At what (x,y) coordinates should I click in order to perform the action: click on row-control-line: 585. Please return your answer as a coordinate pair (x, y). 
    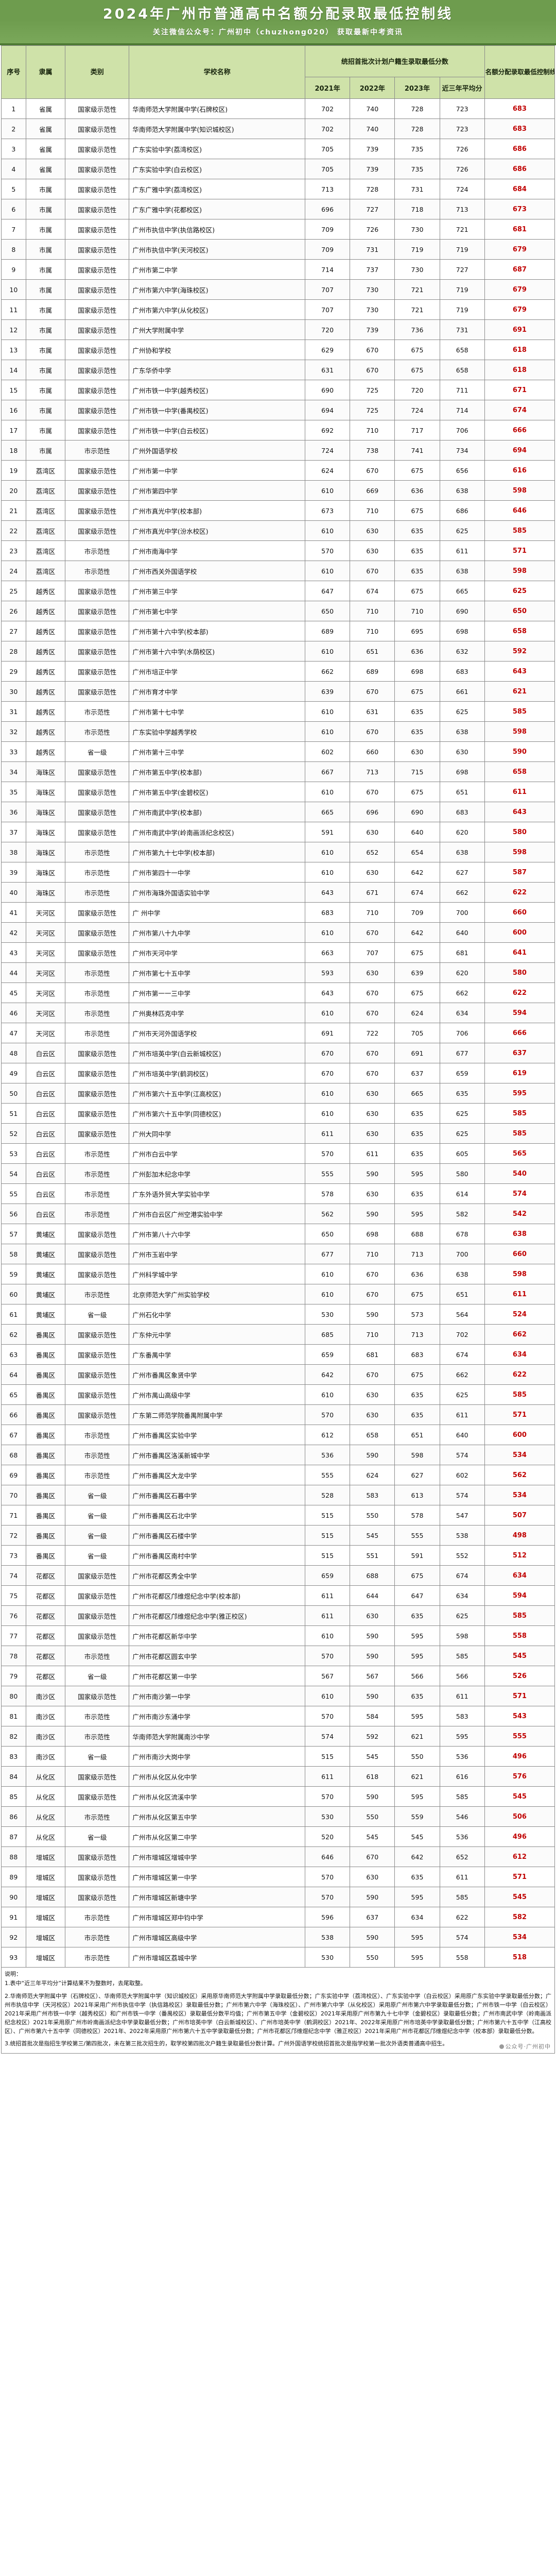
    Looking at the image, I should click on (519, 1133).